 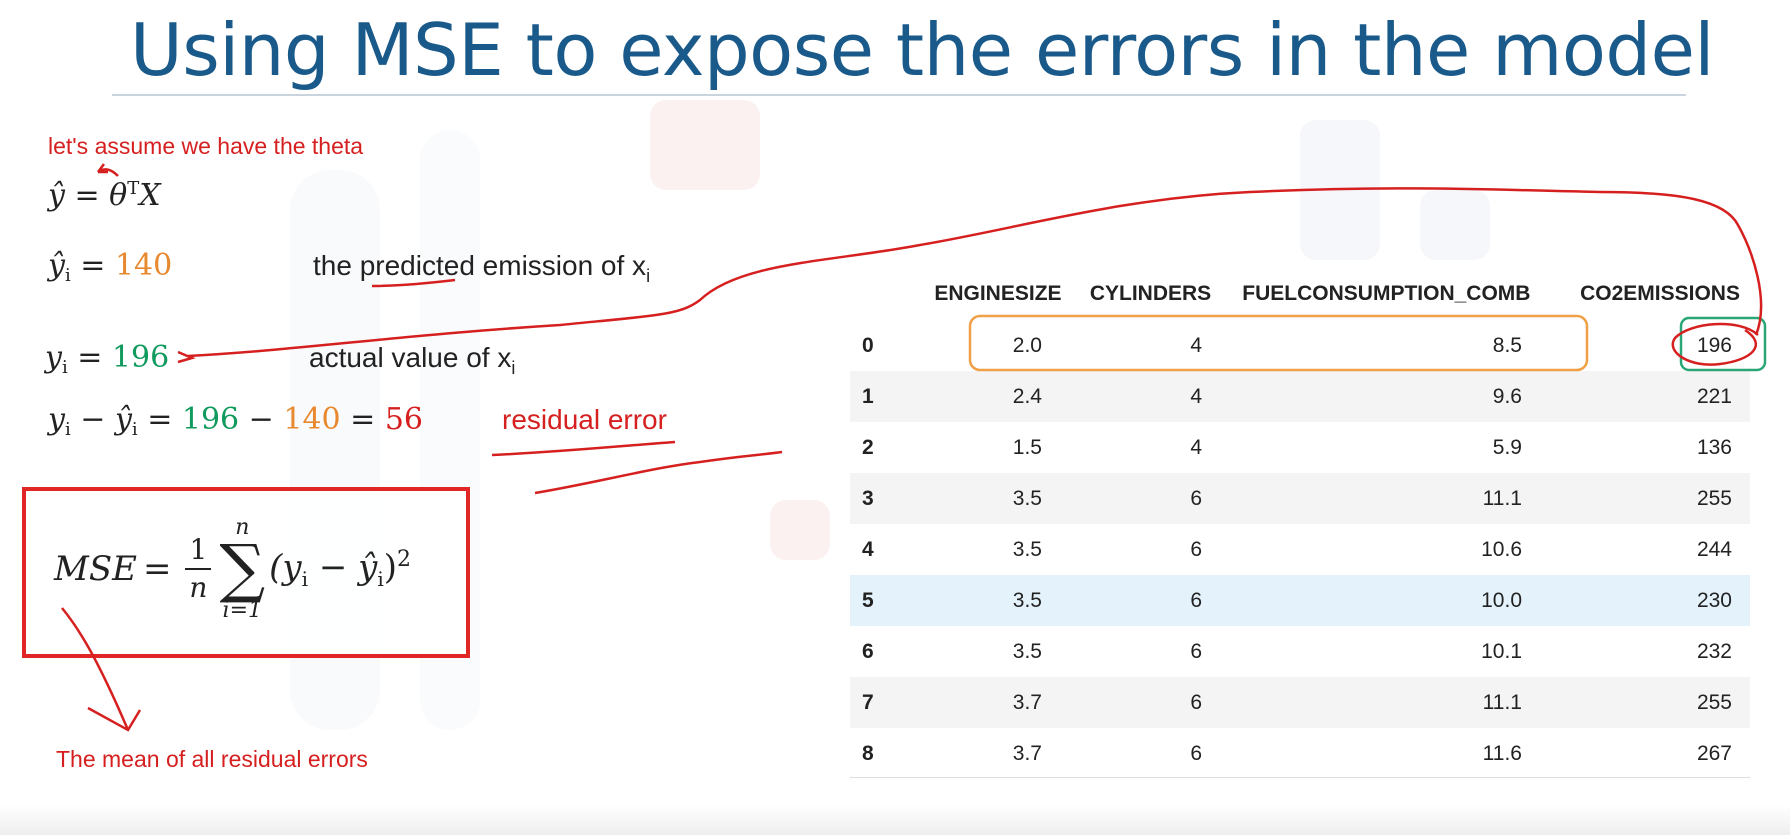 I want to click on row-index: 5, so click(x=868, y=600).